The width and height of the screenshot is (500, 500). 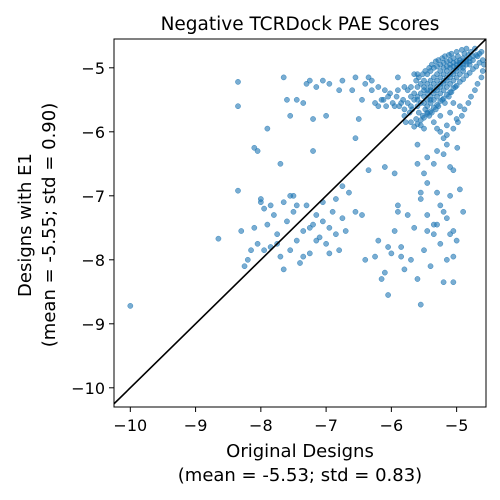 I want to click on chart-title: Negative TCRDock PAE Scores, so click(x=300, y=24).